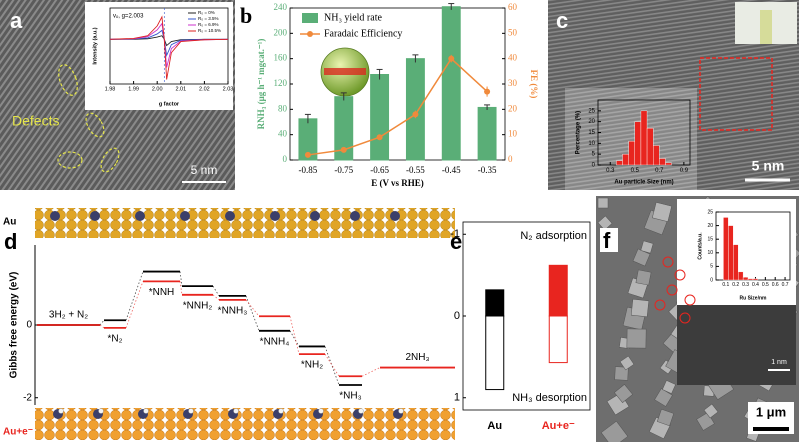 This screenshot has height=442, width=799. Describe the element at coordinates (755, 285) in the screenshot. I see `x-tick-label: 0.4` at that location.